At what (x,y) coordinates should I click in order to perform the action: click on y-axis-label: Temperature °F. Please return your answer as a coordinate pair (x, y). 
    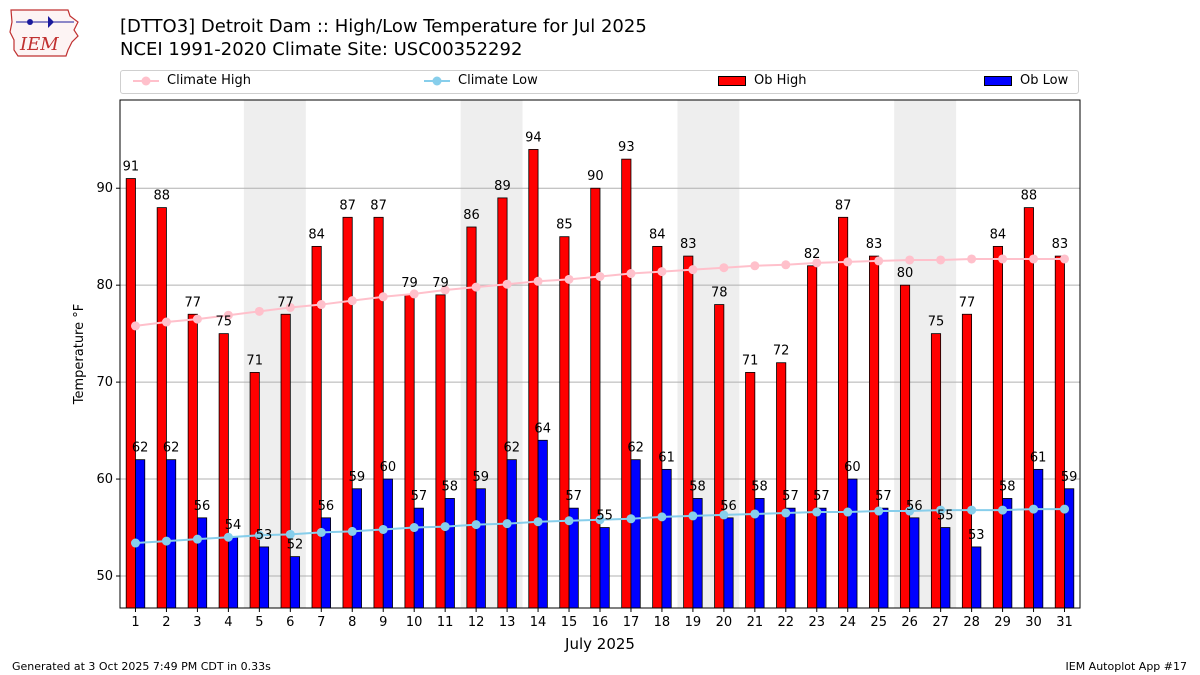
    Looking at the image, I should click on (79, 354).